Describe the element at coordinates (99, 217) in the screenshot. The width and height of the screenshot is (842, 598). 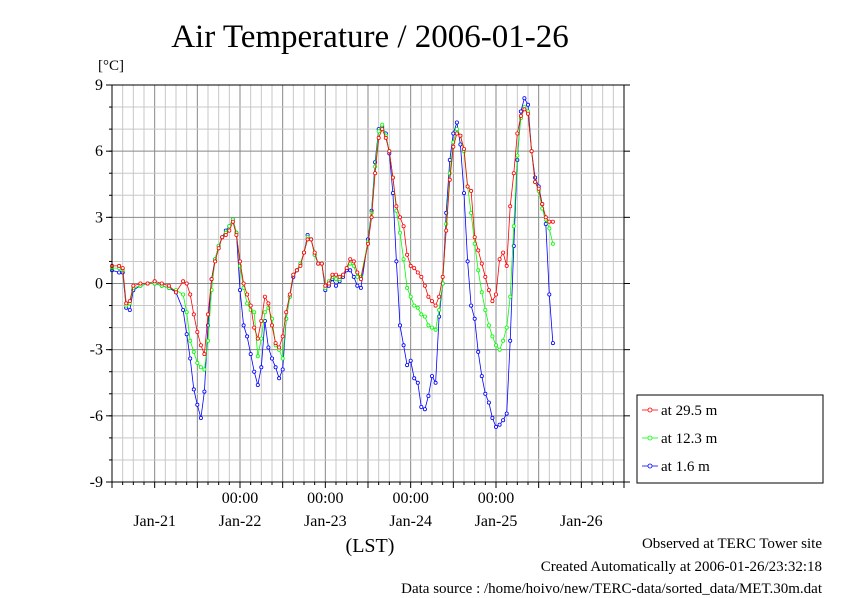
I see `y-tick-label: 3` at that location.